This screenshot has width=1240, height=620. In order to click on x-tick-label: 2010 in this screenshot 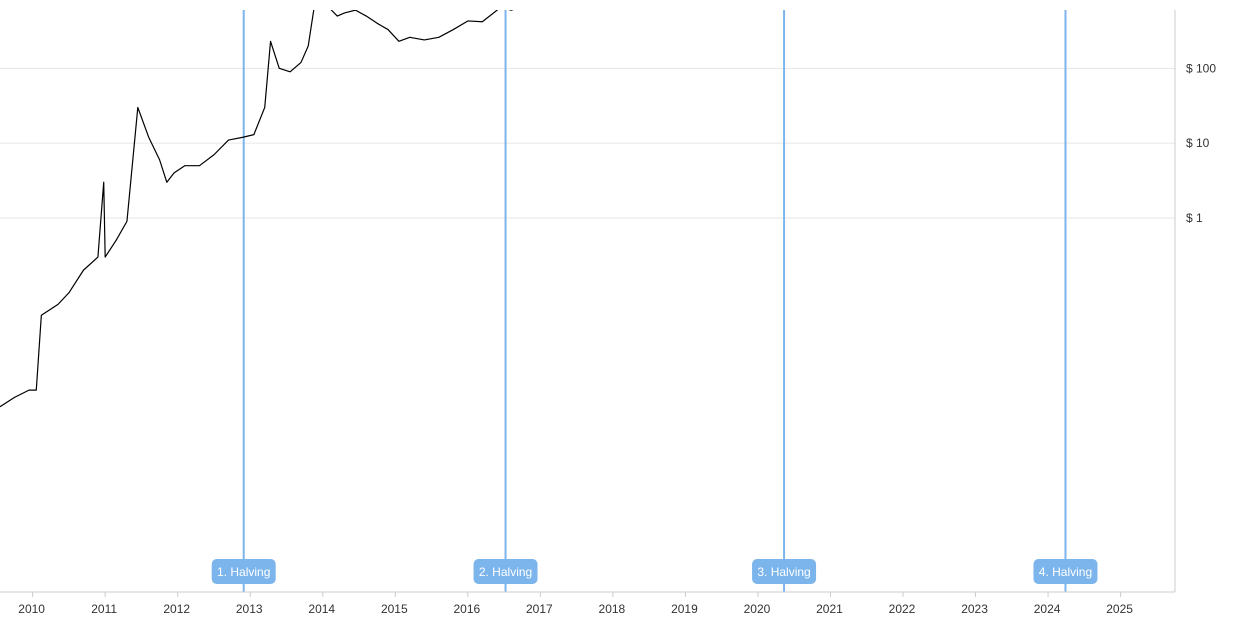, I will do `click(31, 609)`.